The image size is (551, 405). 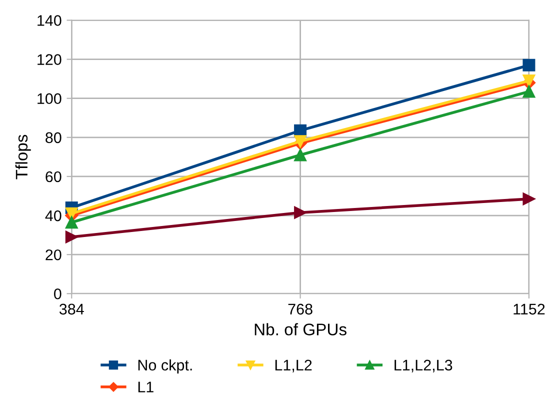 I want to click on legend-label: L1, so click(x=146, y=387).